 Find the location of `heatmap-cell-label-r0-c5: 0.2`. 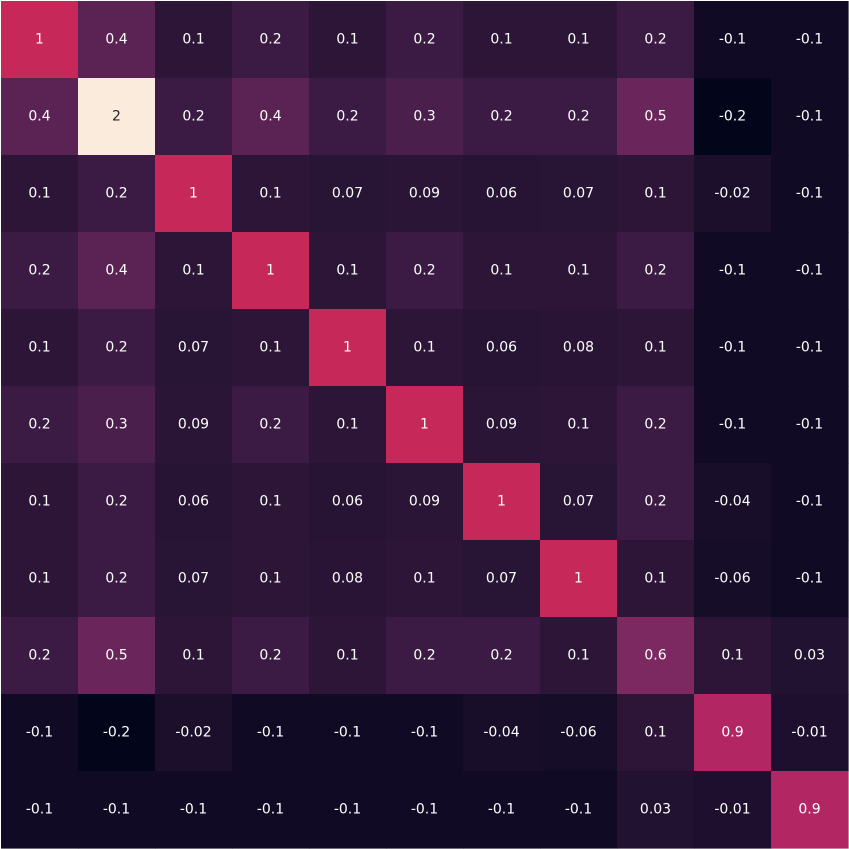

heatmap-cell-label-r0-c5: 0.2 is located at coordinates (424, 40).